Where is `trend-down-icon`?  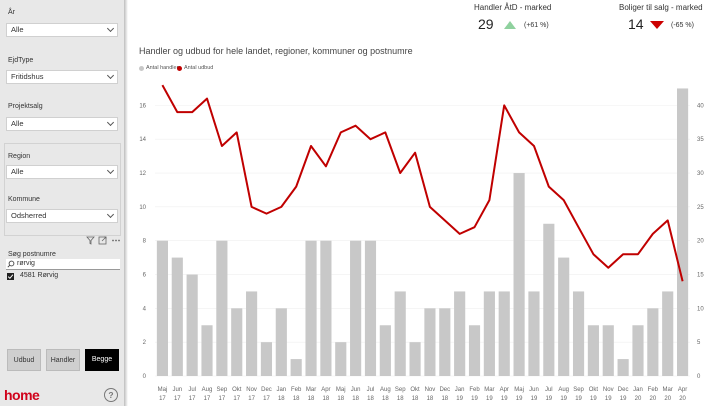 trend-down-icon is located at coordinates (657, 25).